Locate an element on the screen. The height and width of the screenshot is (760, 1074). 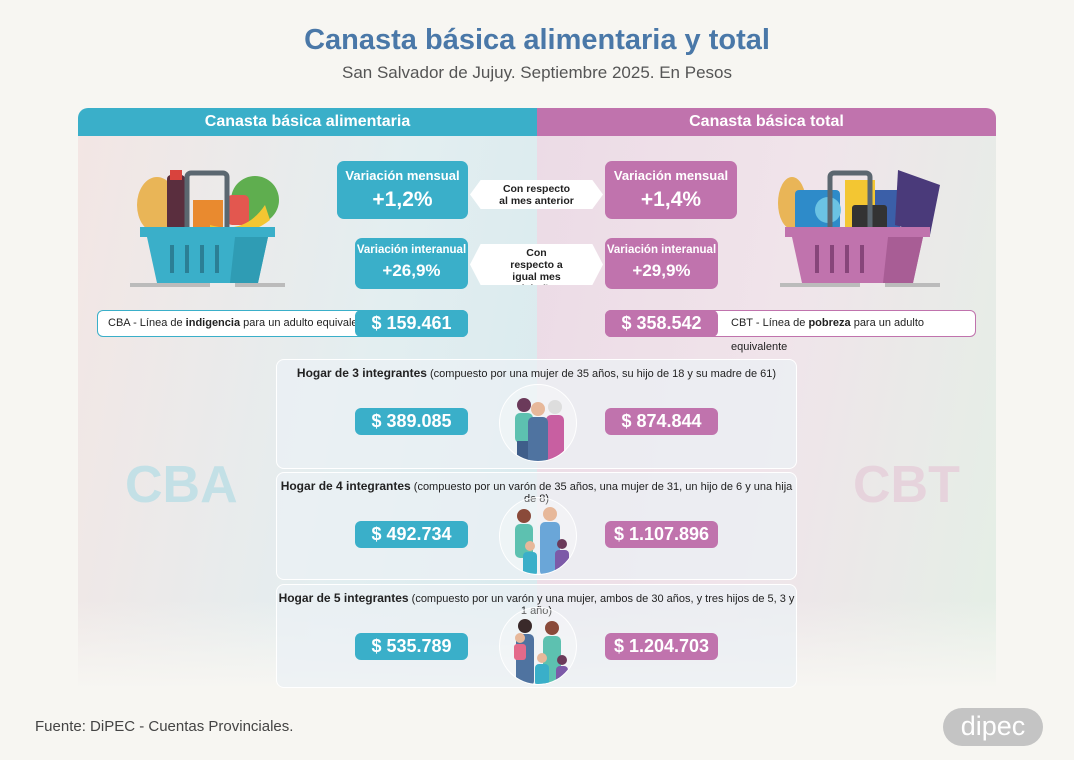
household-cbt-value: $ 874.844 is located at coordinates (661, 421).